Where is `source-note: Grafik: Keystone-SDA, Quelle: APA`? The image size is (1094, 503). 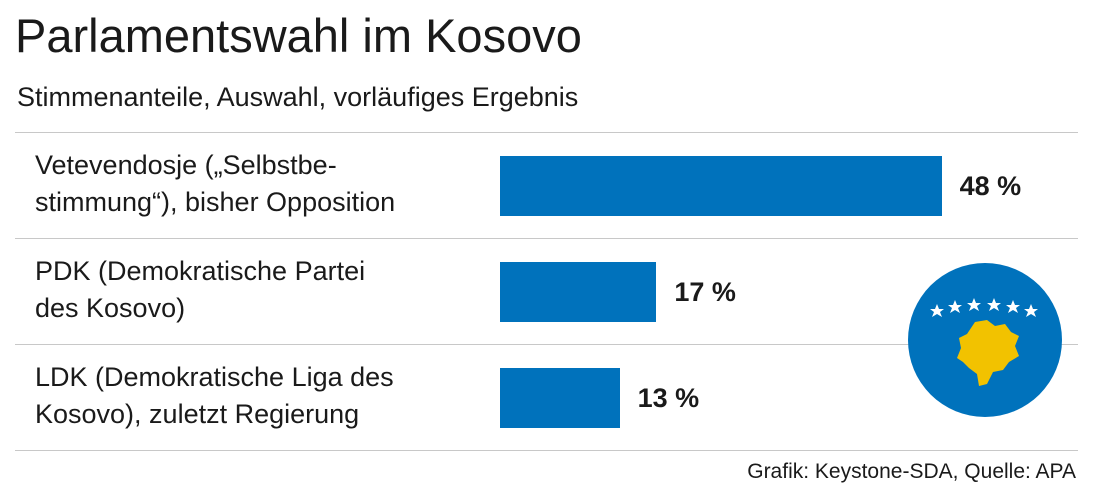 source-note: Grafik: Keystone-SDA, Quelle: APA is located at coordinates (911, 471).